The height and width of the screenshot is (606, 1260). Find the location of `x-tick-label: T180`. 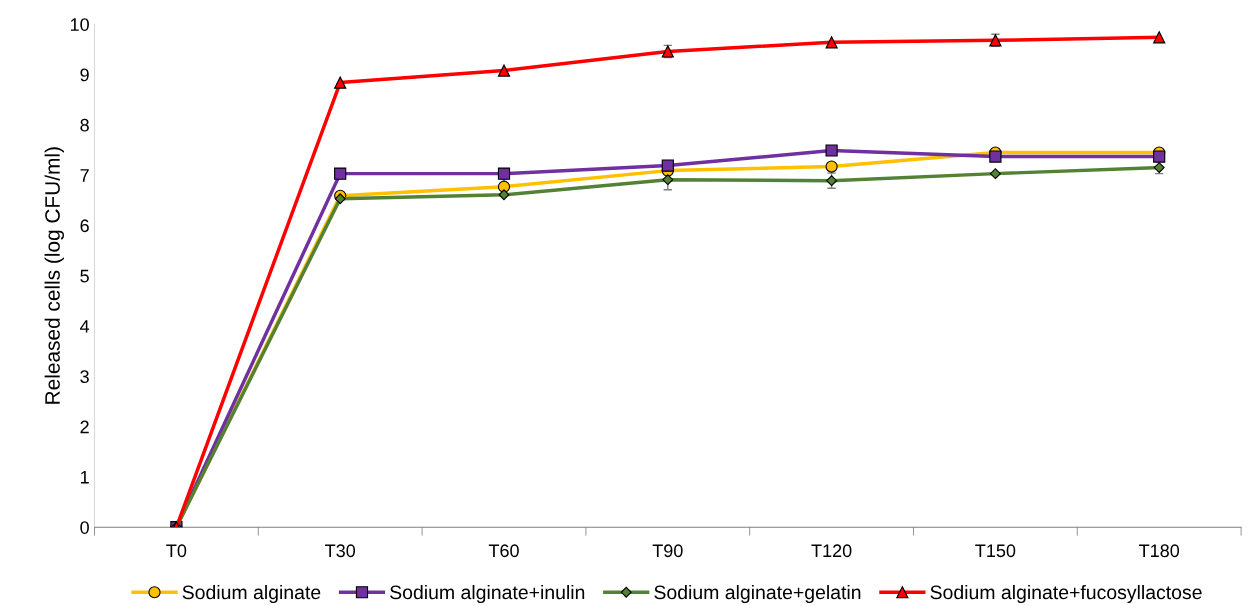

x-tick-label: T180 is located at coordinates (1159, 551).